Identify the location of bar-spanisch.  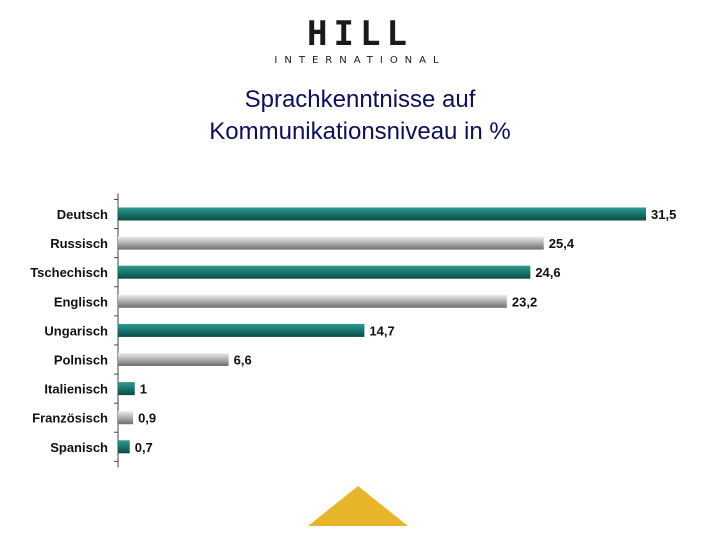
(124, 447).